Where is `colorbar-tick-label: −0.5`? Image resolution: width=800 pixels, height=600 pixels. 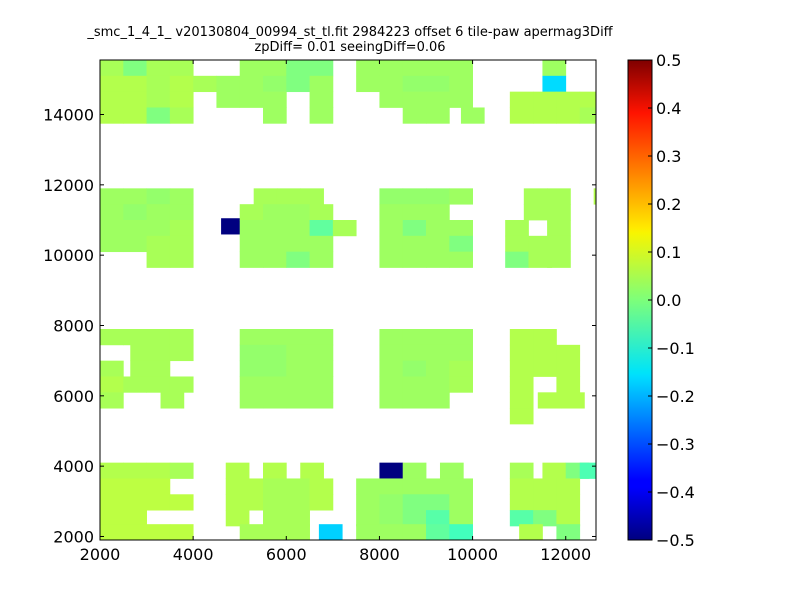
colorbar-tick-label: −0.5 is located at coordinates (675, 540).